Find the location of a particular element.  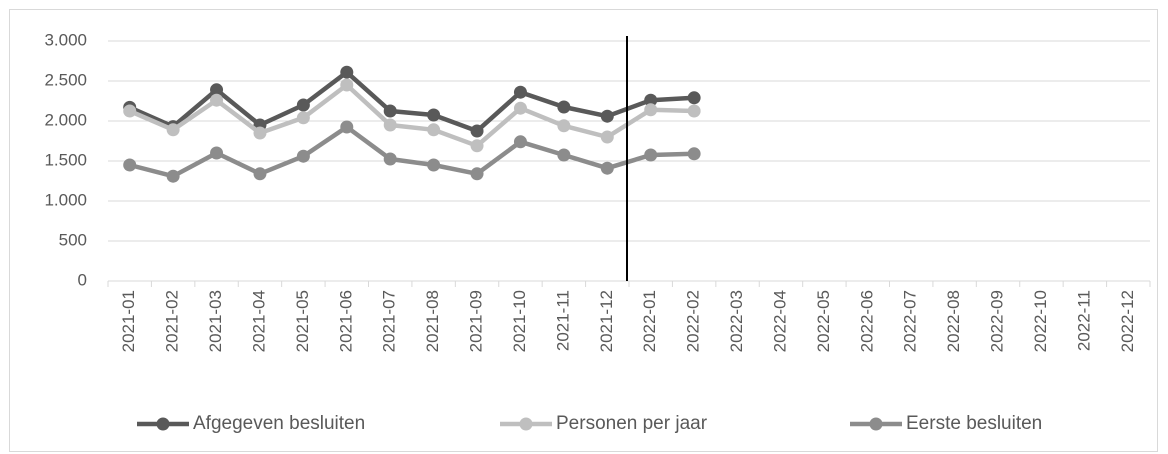

x-tick-label: 2022-07 is located at coordinates (910, 321).